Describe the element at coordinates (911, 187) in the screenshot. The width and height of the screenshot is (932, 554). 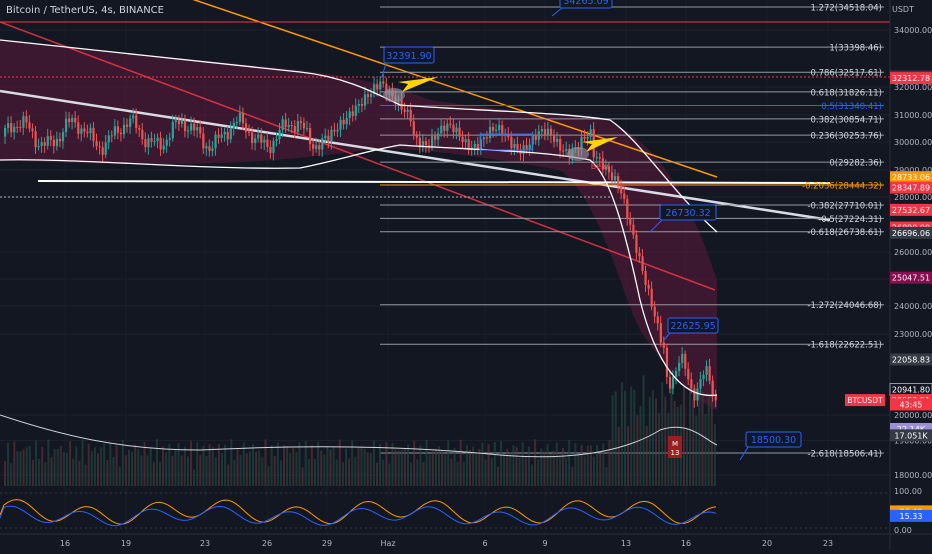
I see `price-tag` at that location.